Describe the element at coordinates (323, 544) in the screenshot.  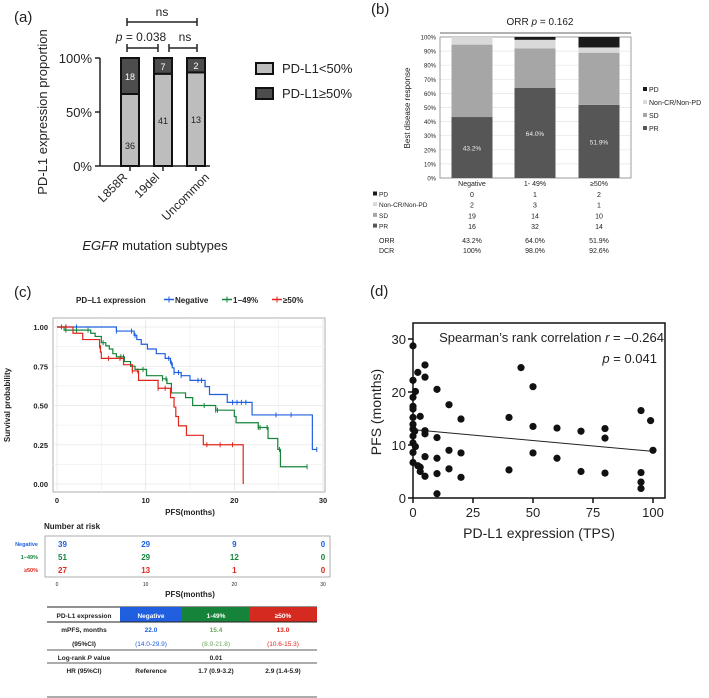
I see `risk-cell: 0` at that location.